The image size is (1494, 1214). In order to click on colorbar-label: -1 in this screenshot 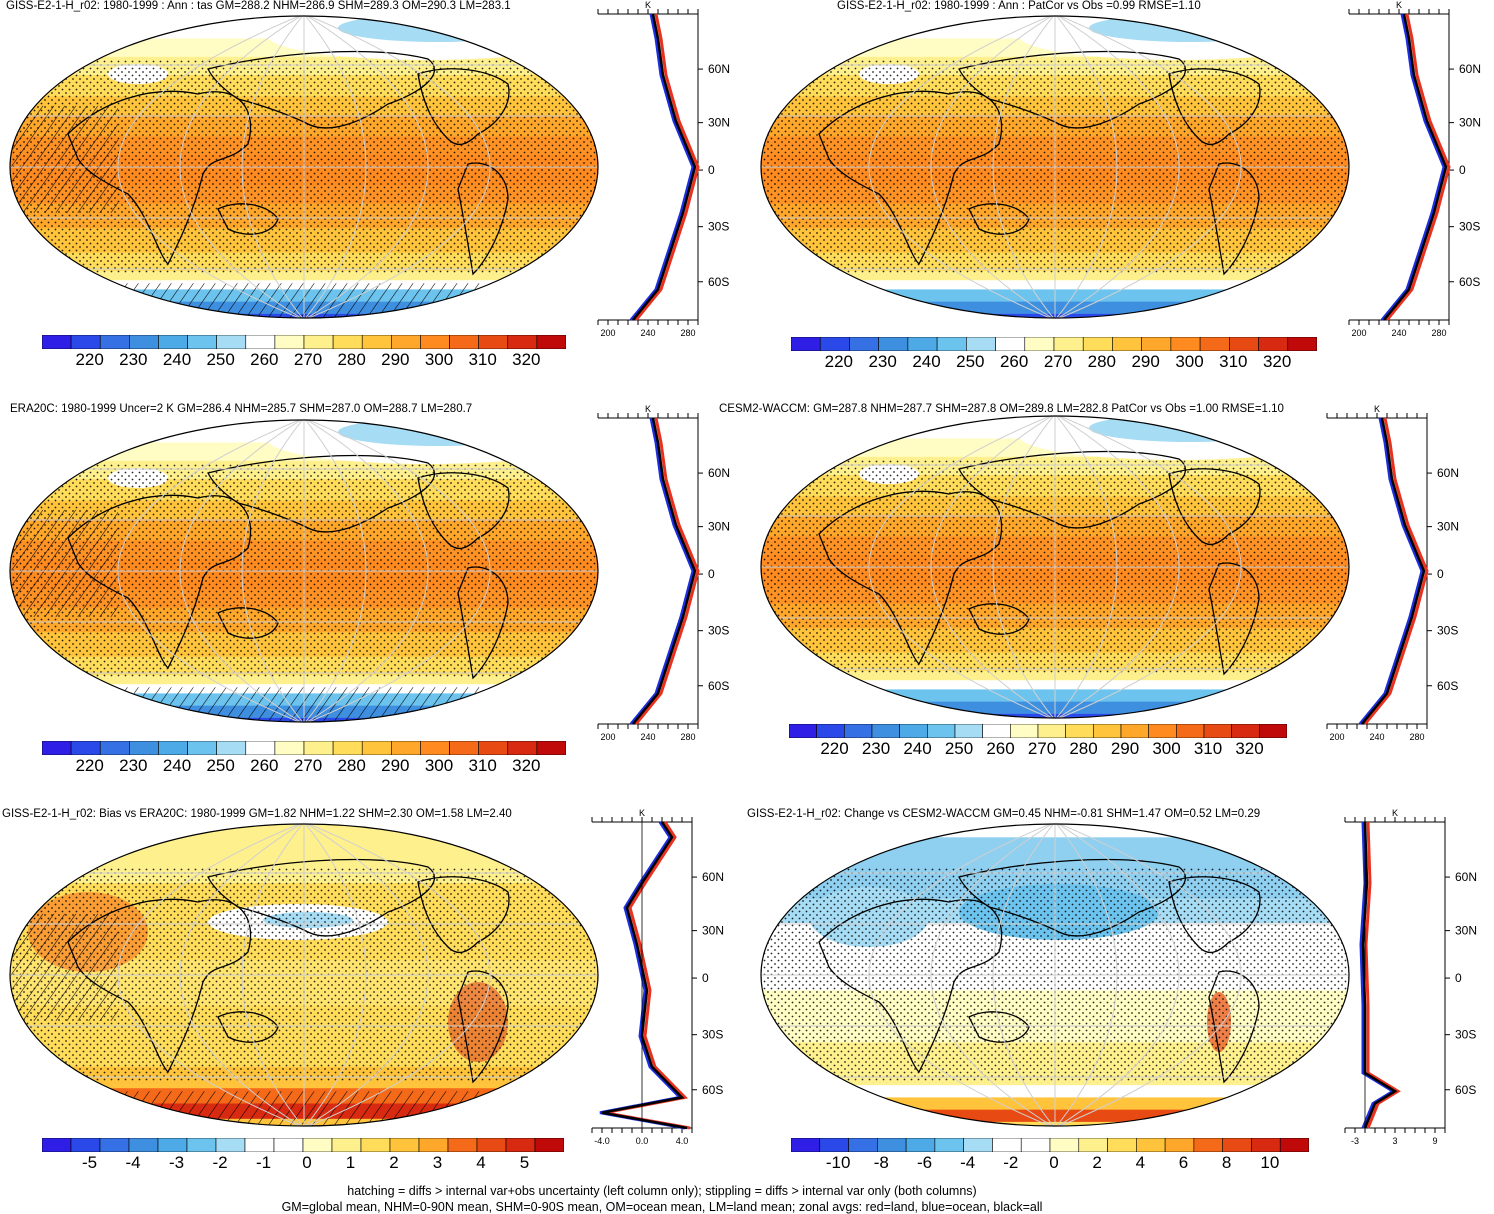, I will do `click(263, 1162)`.